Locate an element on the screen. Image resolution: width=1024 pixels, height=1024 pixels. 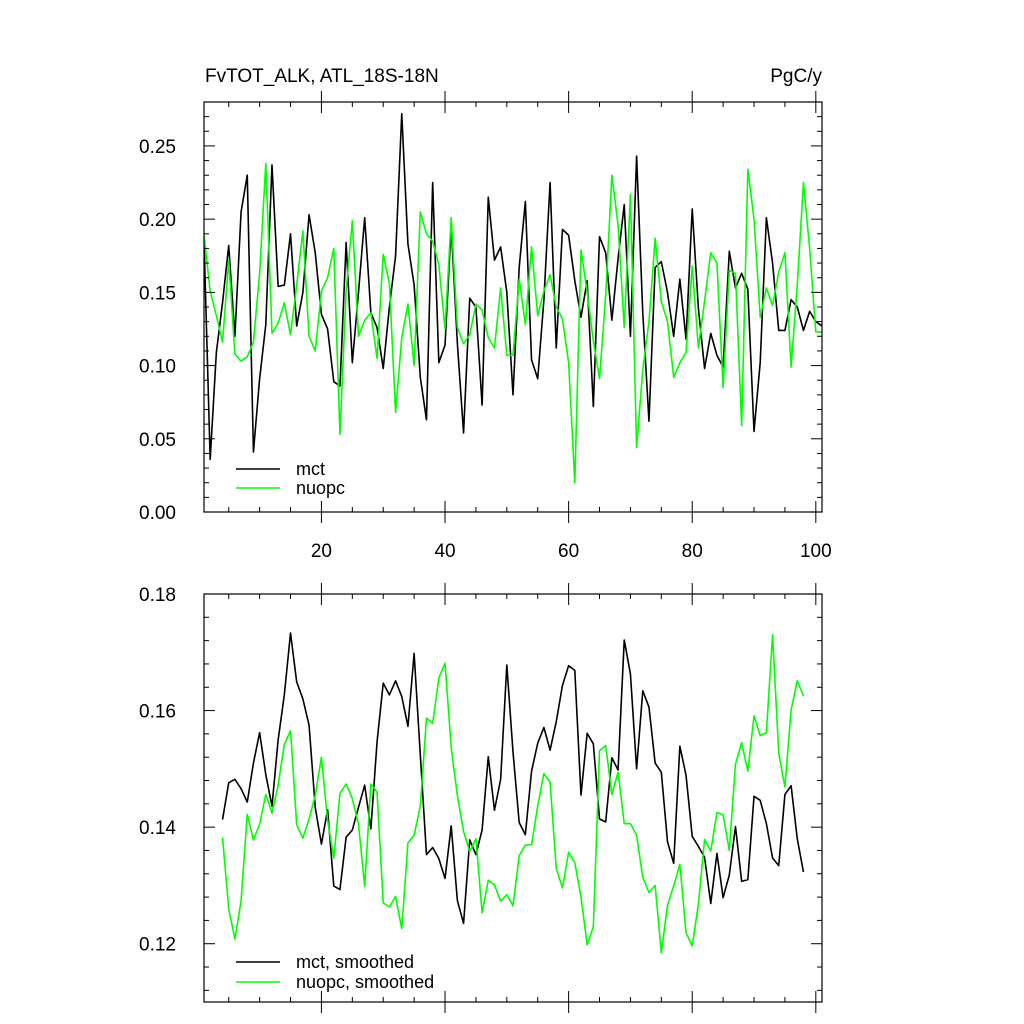
top-y-tick-label: 0.15 is located at coordinates (157, 293).